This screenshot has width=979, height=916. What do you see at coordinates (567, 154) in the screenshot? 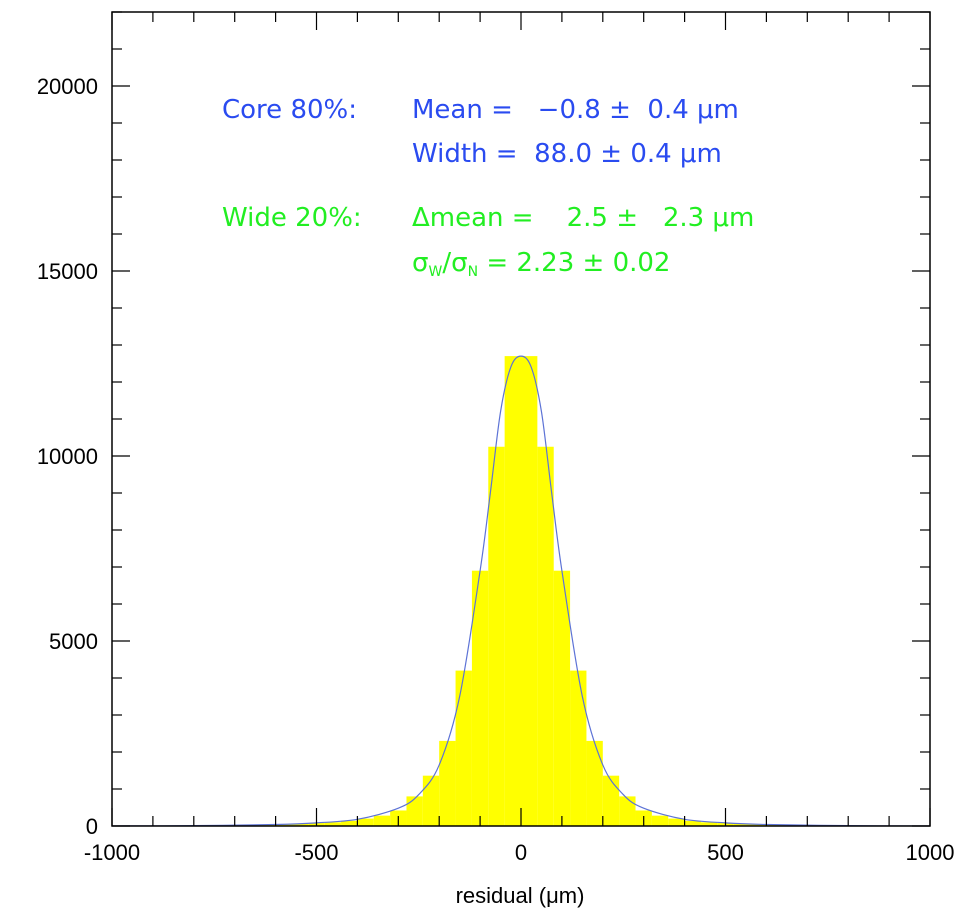
I see `core-width: Width = 88.0 ± 0.4 μm` at bounding box center [567, 154].